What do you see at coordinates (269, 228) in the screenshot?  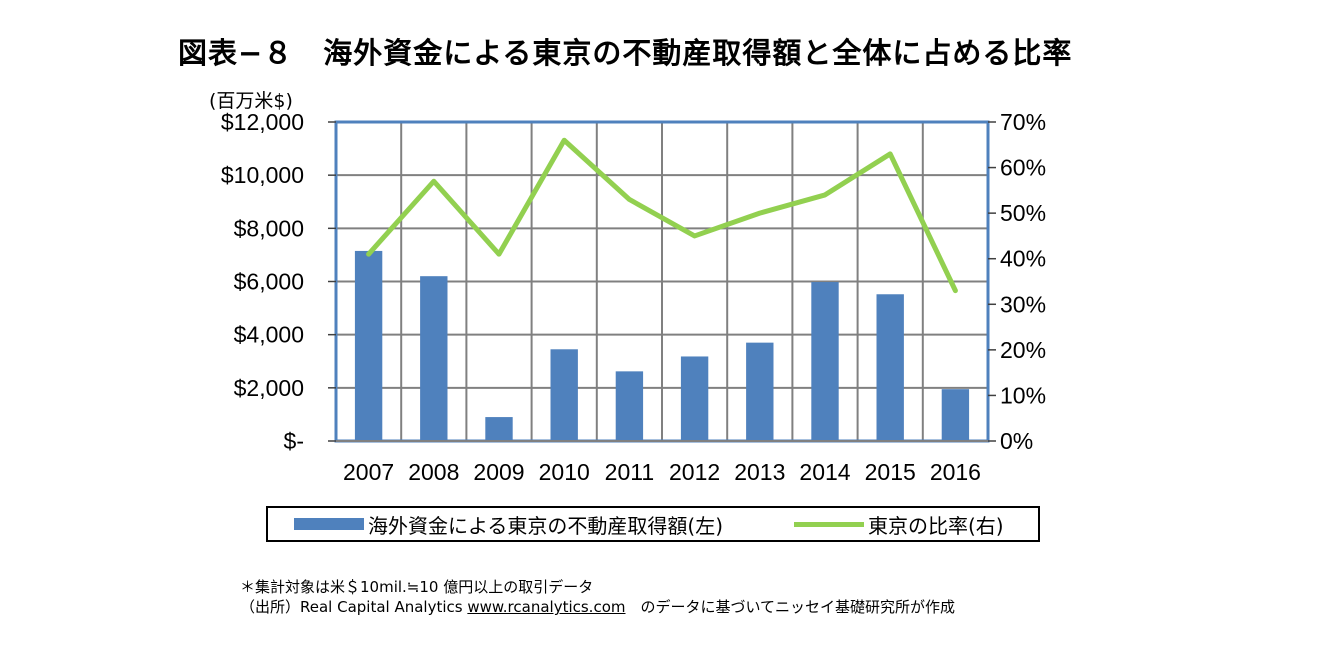 I see `left-tick-label: $8,000` at bounding box center [269, 228].